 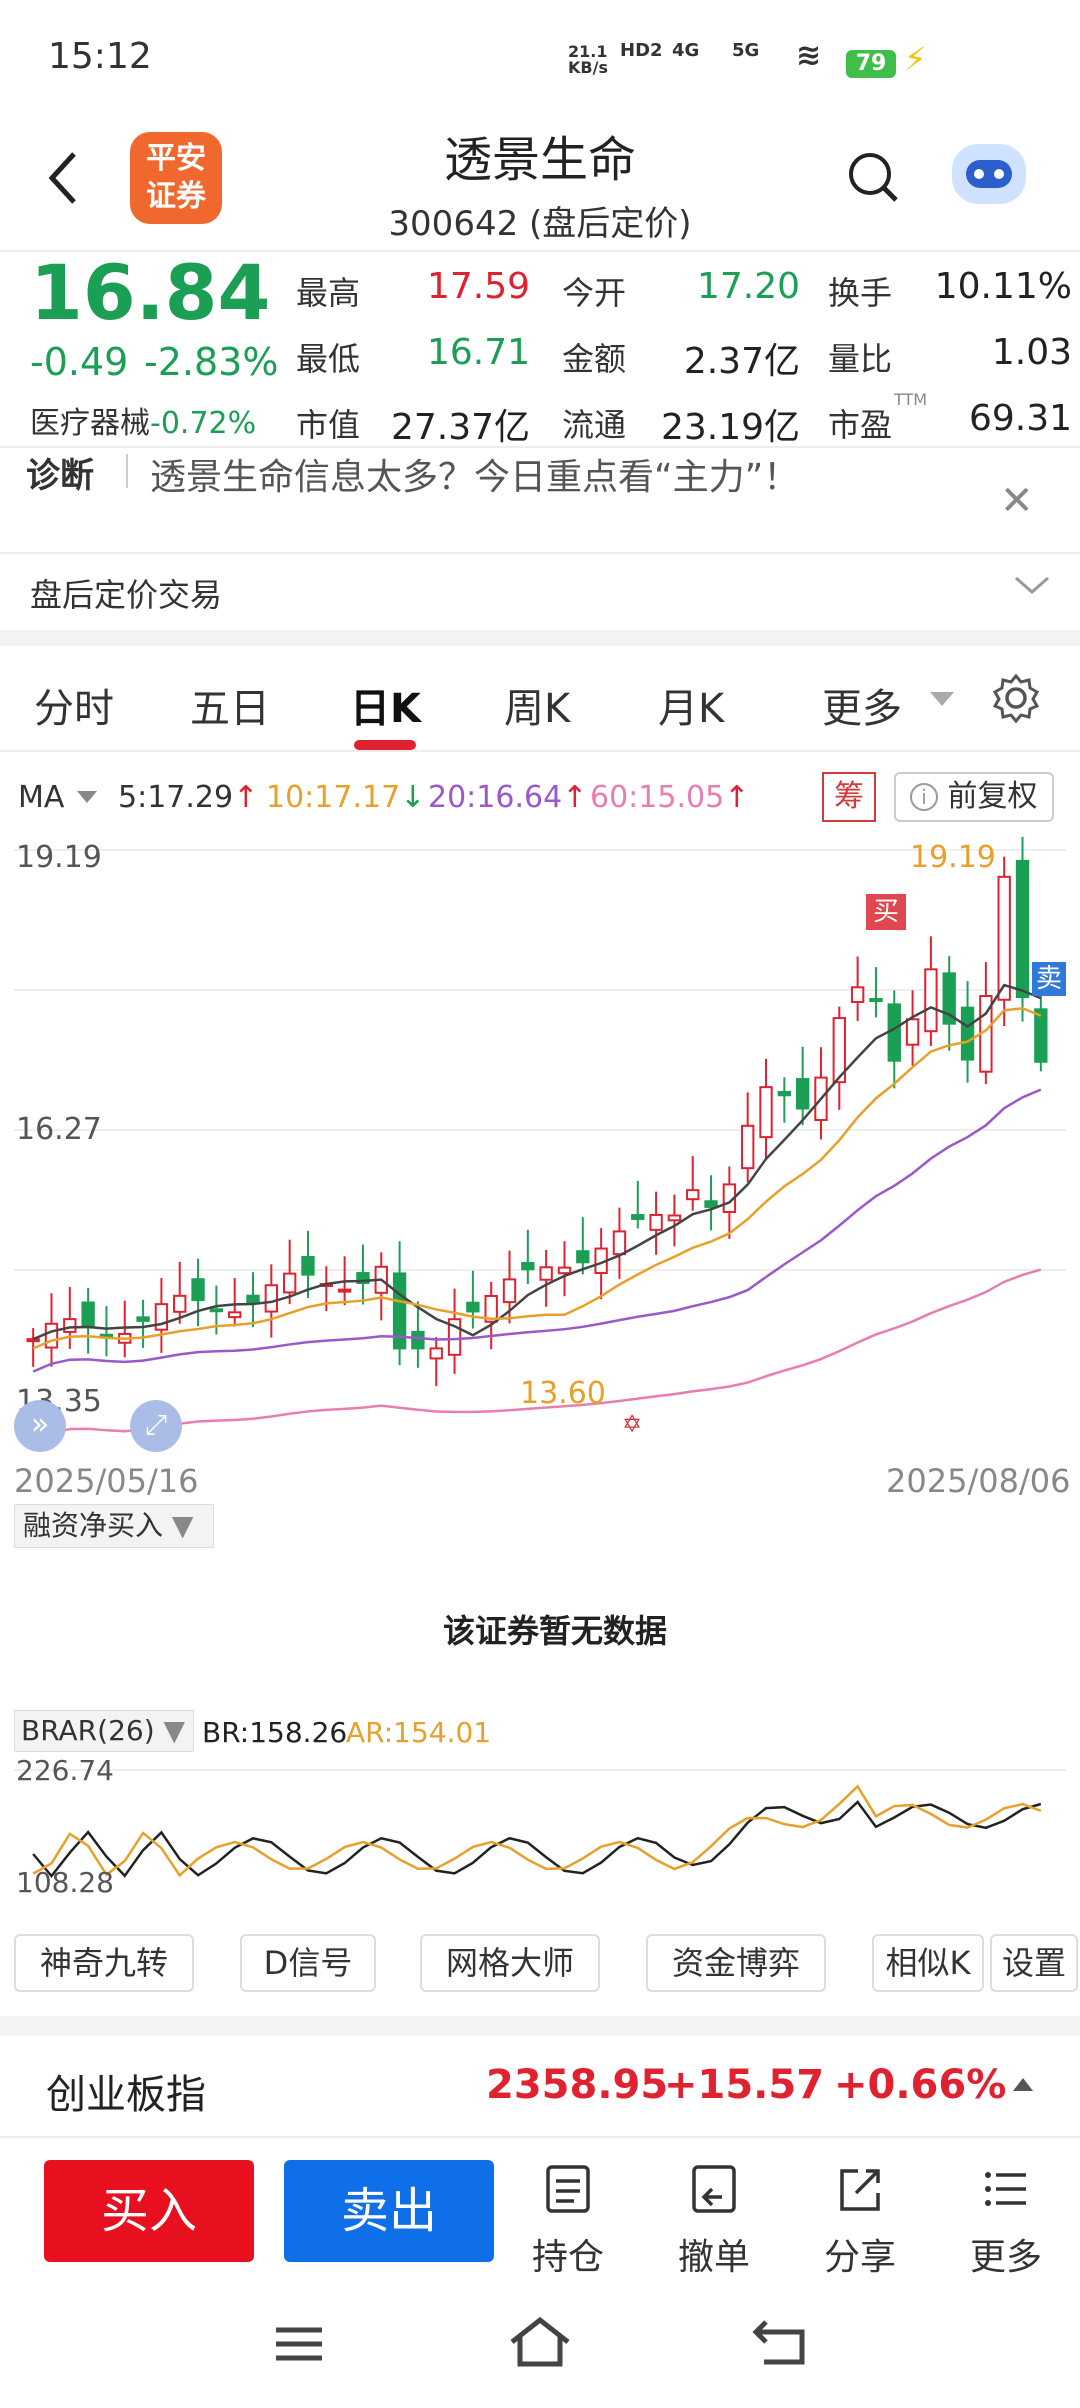 What do you see at coordinates (510, 1963) in the screenshot?
I see `tool-grid-master: 网格大师` at bounding box center [510, 1963].